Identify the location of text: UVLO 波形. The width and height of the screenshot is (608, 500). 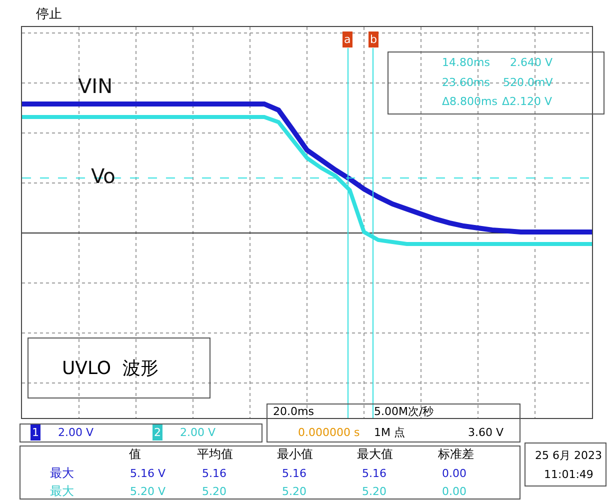
(110, 368).